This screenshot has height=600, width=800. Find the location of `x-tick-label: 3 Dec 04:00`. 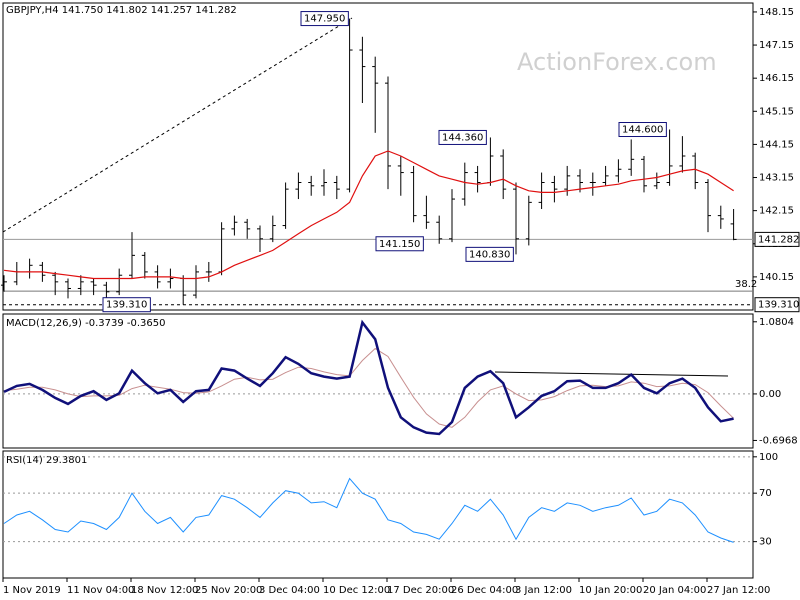

x-tick-label: 3 Dec 04:00 is located at coordinates (289, 590).